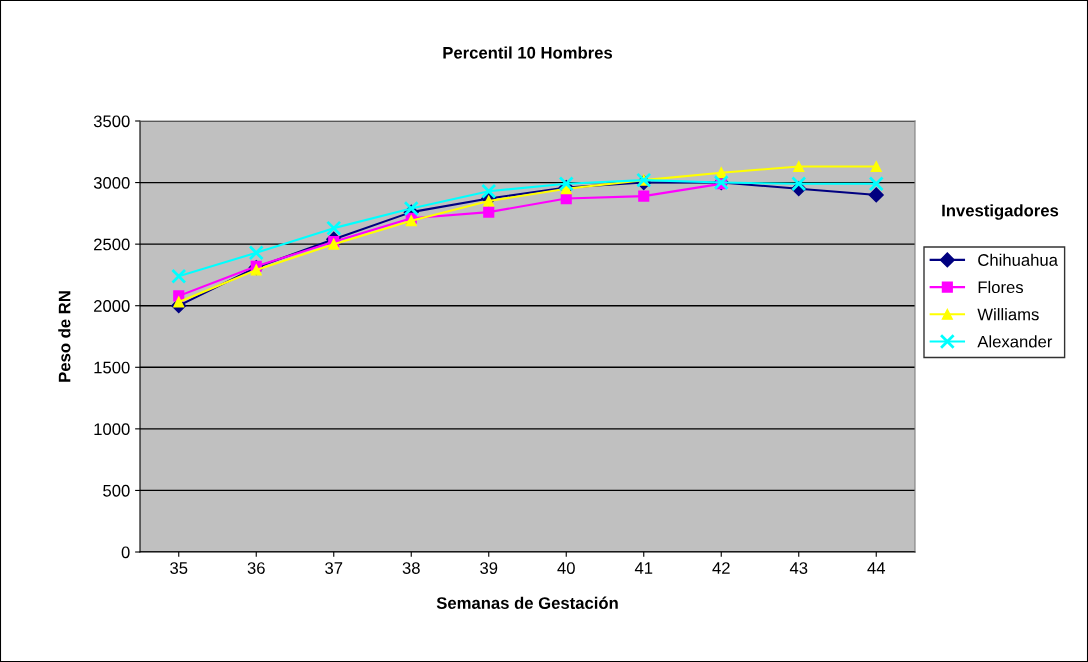 The height and width of the screenshot is (662, 1088). What do you see at coordinates (1015, 341) in the screenshot?
I see `legend-label: Alexander` at bounding box center [1015, 341].